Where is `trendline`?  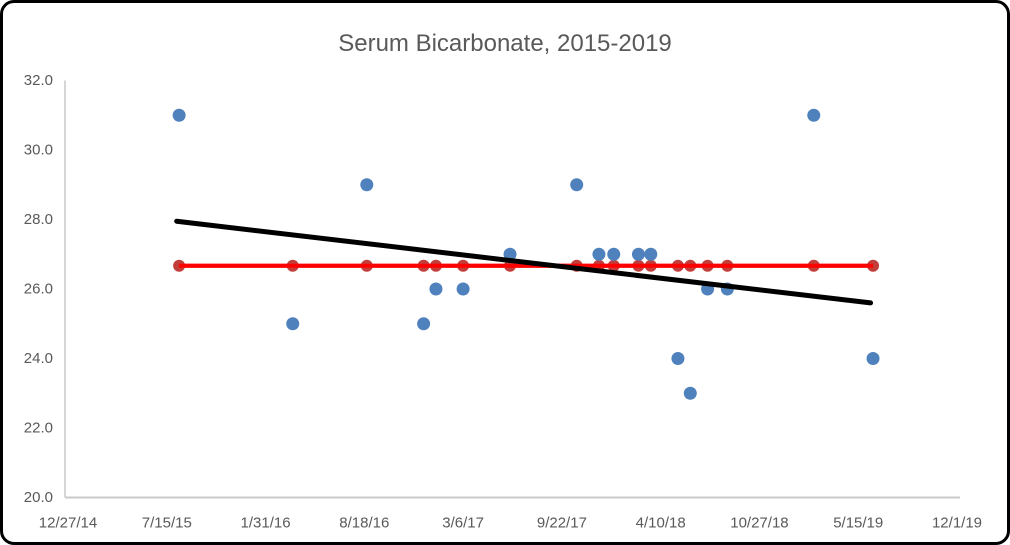
trendline is located at coordinates (524, 262).